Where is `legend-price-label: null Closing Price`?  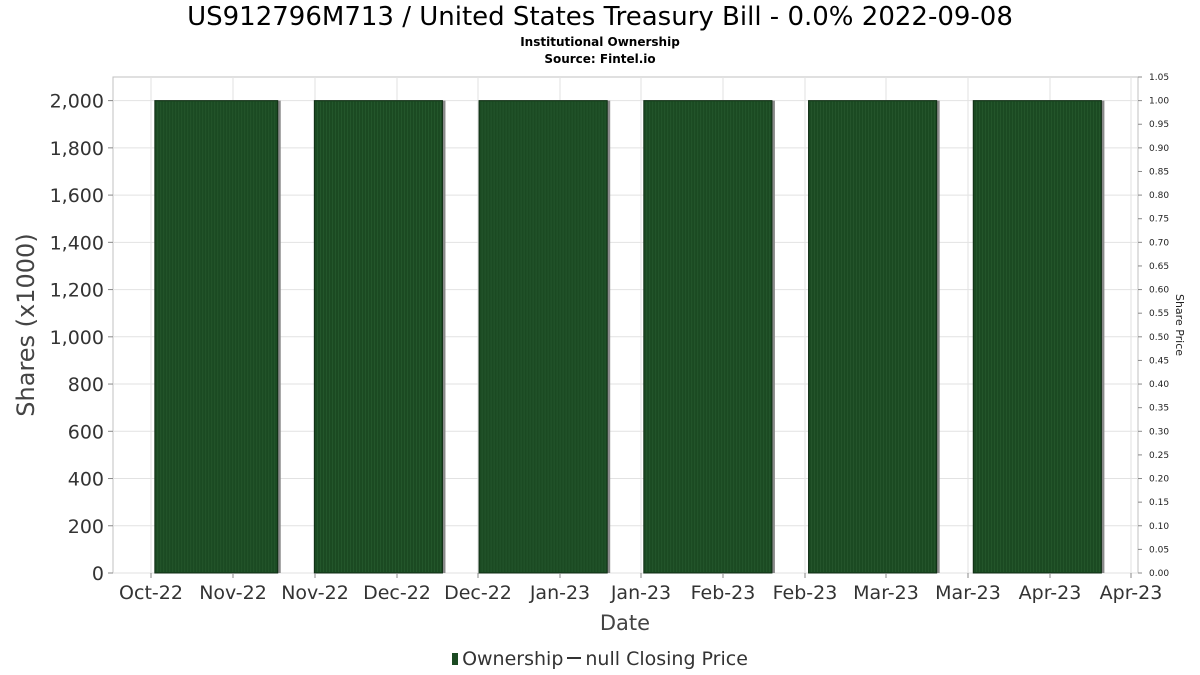 legend-price-label: null Closing Price is located at coordinates (666, 659).